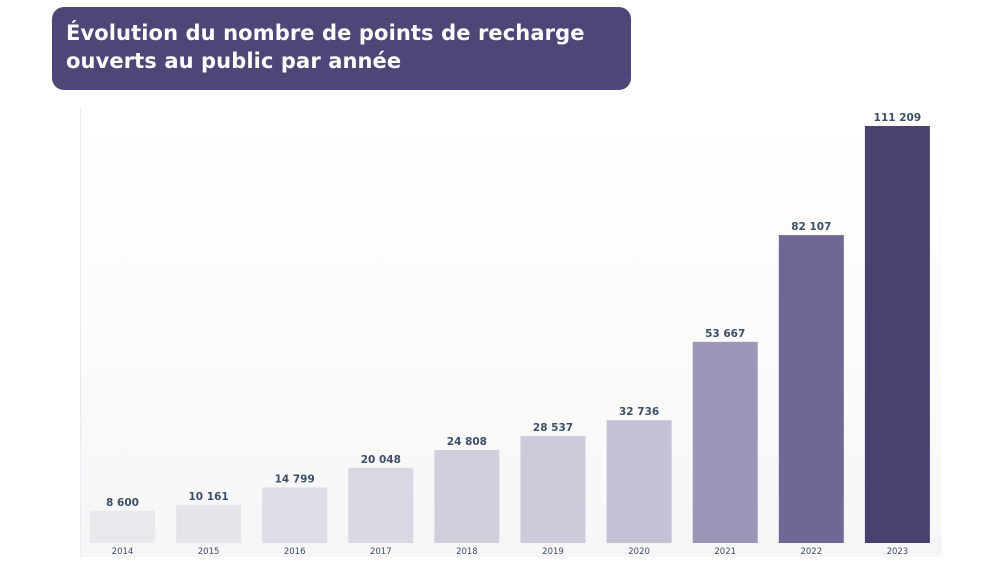 The image size is (1000, 563). I want to click on value-label-2015: 10 161, so click(209, 497).